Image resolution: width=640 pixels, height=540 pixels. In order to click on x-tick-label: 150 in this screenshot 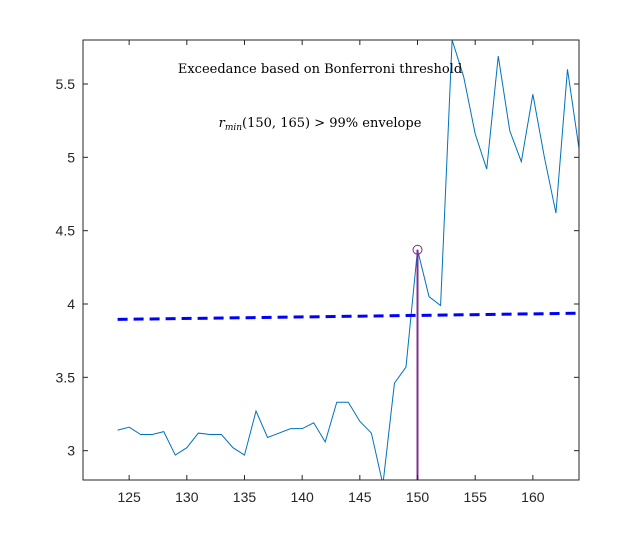, I will do `click(418, 497)`.